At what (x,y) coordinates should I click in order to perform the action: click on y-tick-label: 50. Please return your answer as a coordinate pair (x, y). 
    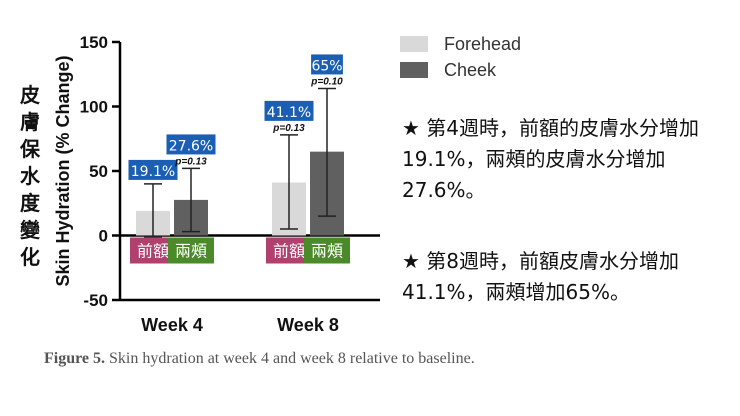
    Looking at the image, I should click on (98, 171).